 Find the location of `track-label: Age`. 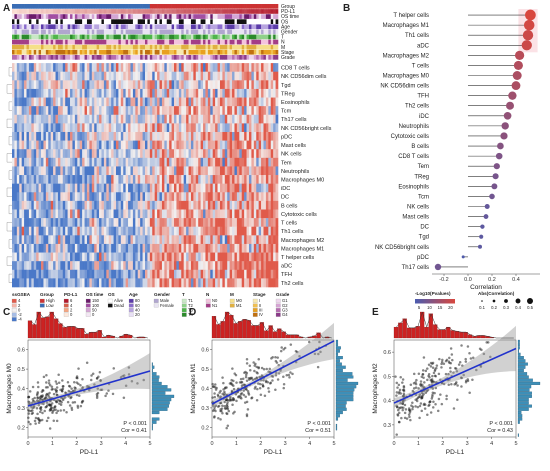

track-label: Age is located at coordinates (285, 27).